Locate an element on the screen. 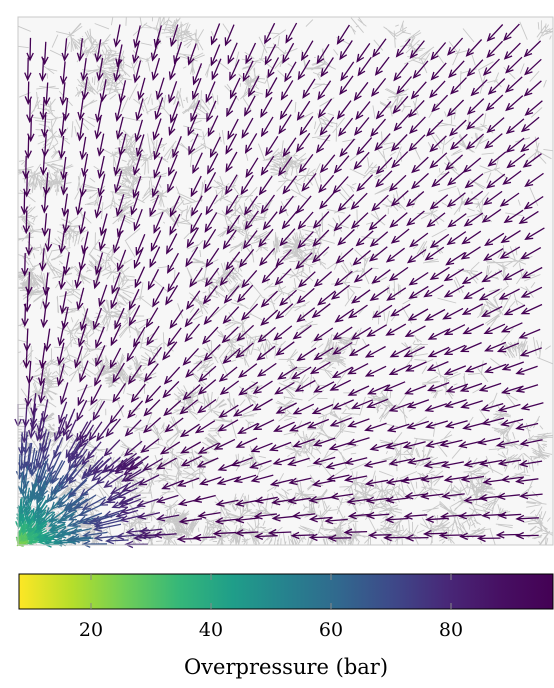  colorbar-tick-label: 40 is located at coordinates (211, 630).